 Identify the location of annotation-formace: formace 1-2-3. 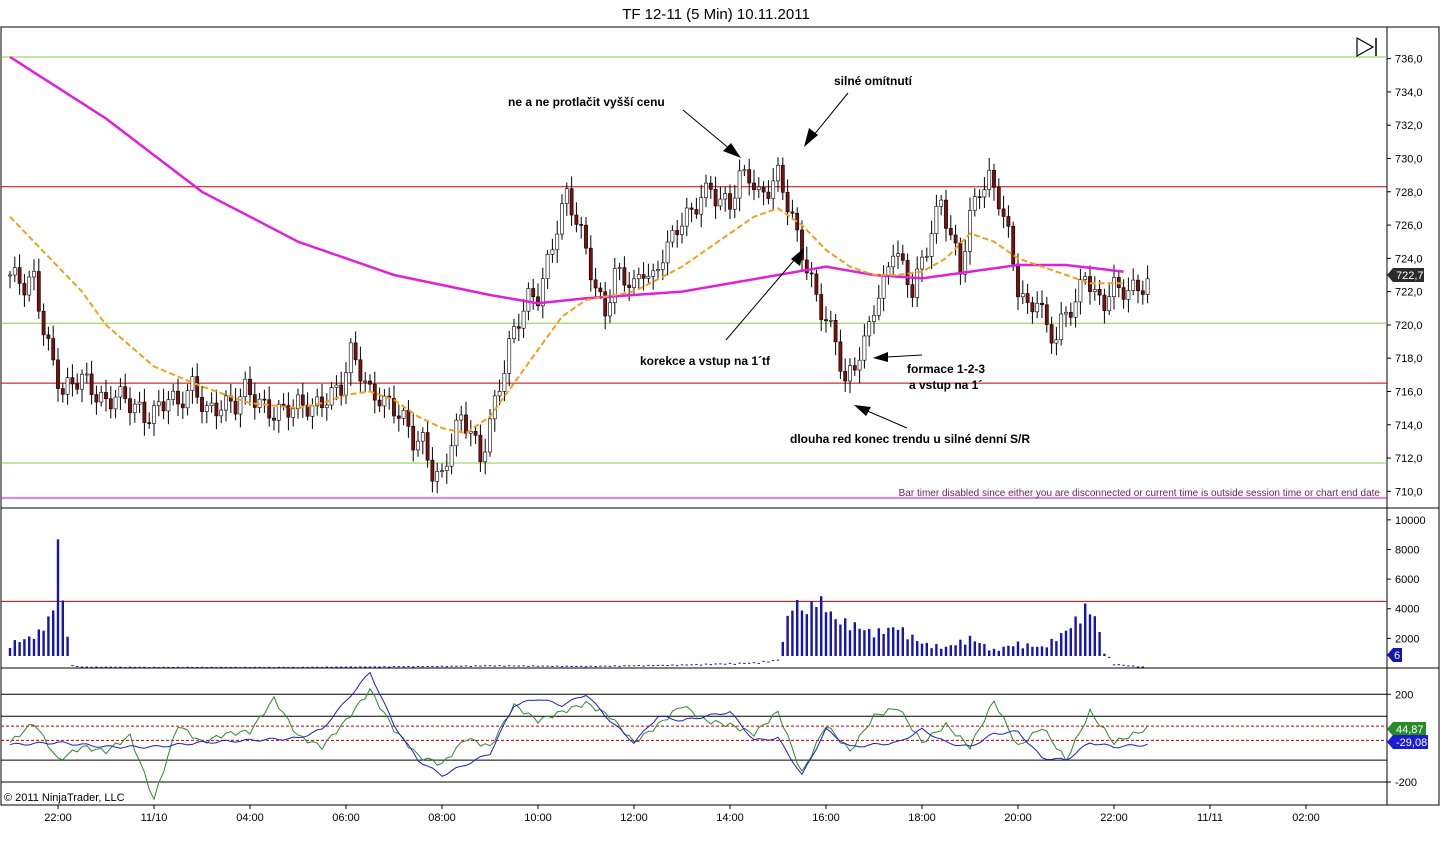
(946, 369).